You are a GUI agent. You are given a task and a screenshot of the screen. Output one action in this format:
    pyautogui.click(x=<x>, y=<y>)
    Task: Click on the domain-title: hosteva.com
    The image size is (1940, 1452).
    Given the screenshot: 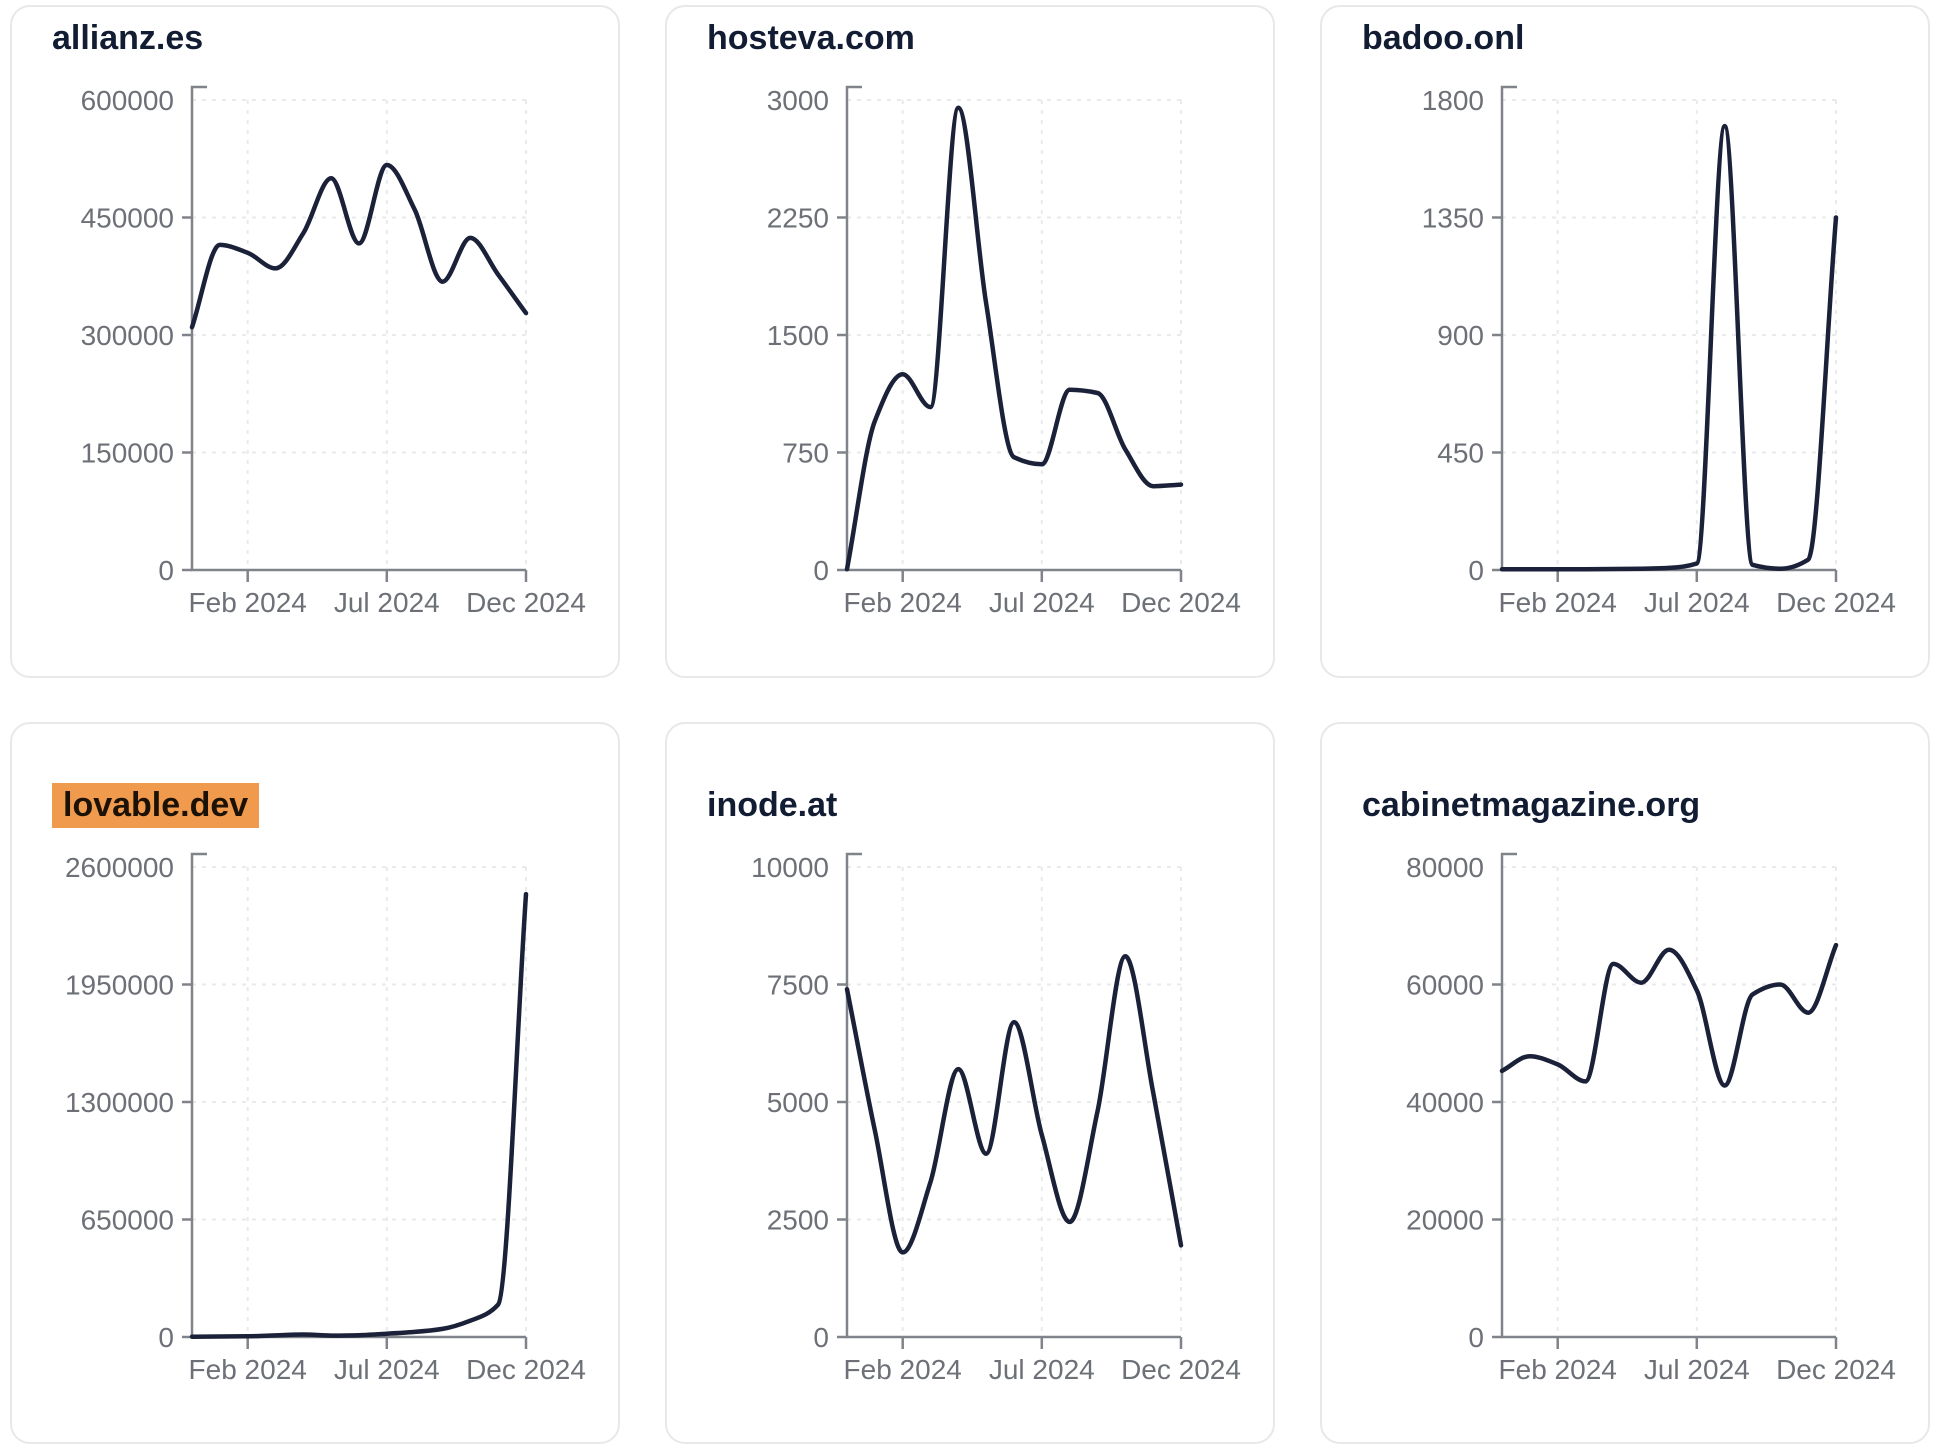 What is the action you would take?
    pyautogui.click(x=811, y=38)
    